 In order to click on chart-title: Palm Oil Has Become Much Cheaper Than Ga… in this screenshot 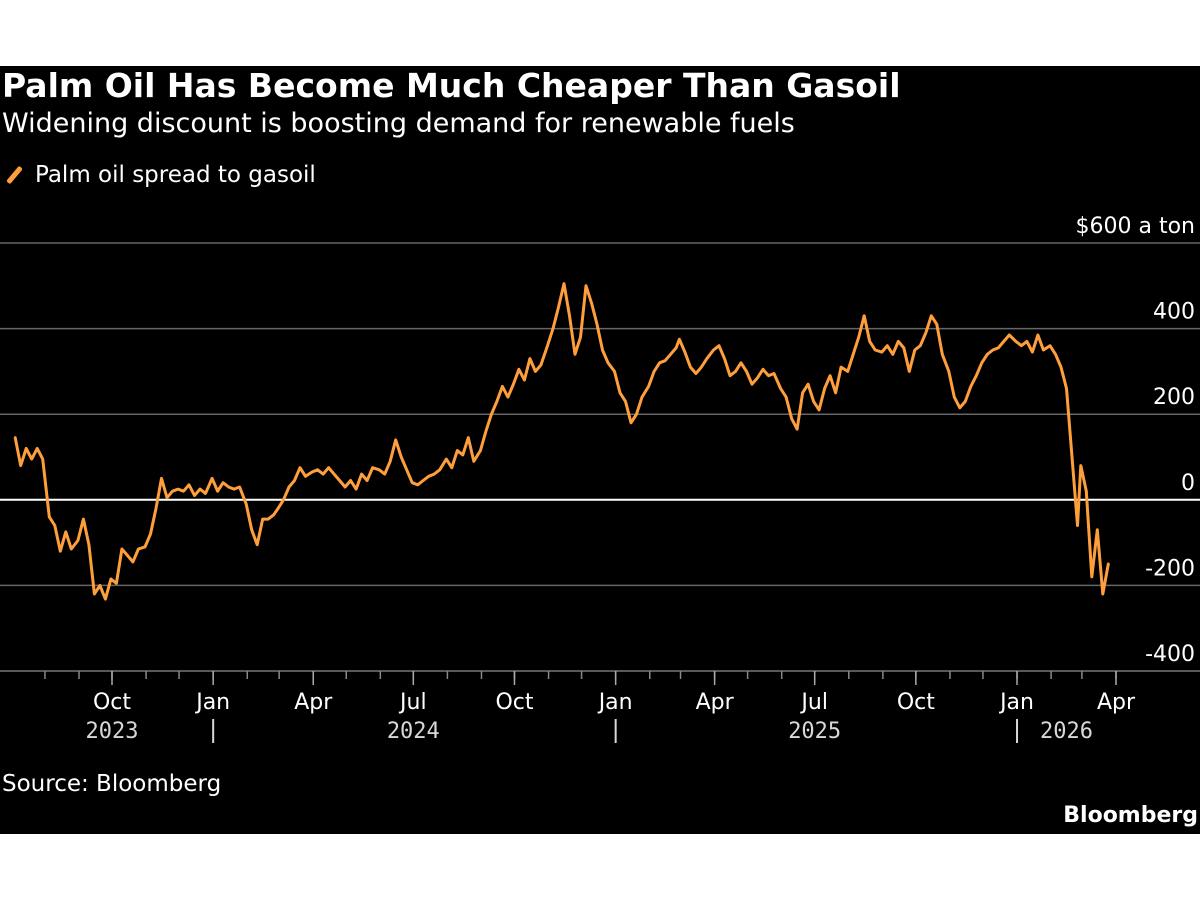, I will do `click(451, 85)`.